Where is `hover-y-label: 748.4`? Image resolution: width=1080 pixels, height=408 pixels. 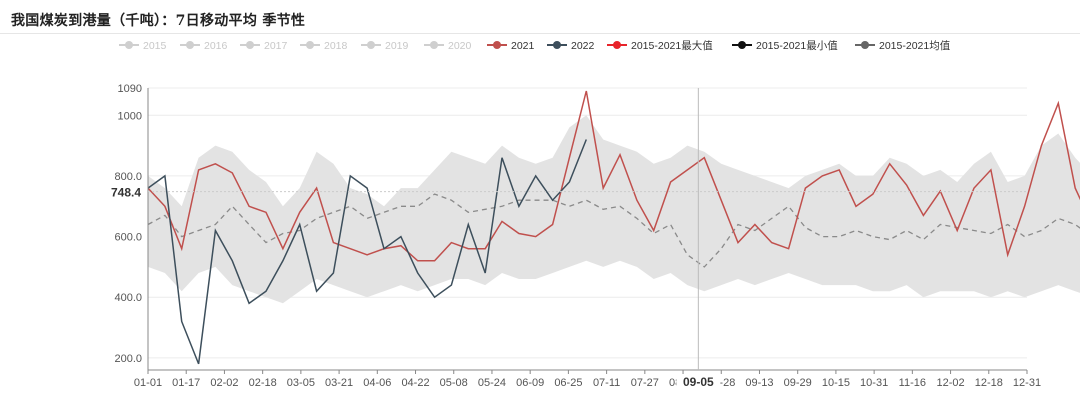
hover-y-label: 748.4 is located at coordinates (126, 193).